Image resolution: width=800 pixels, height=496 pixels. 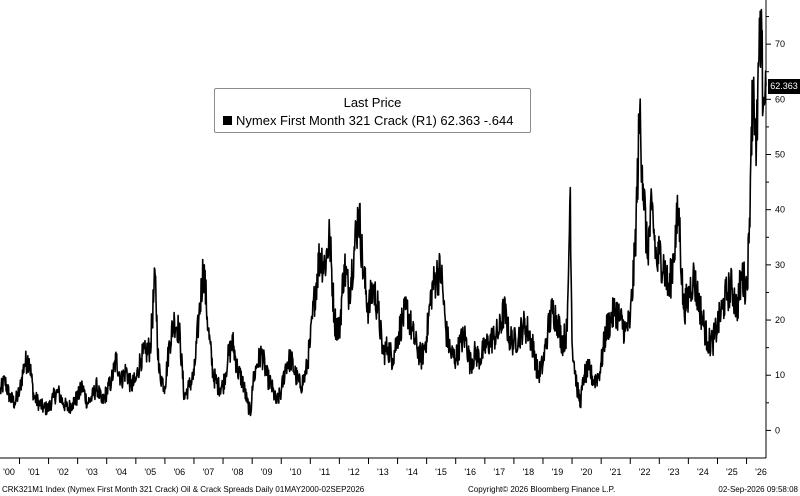 I want to click on legend-title: Last Price, so click(x=372, y=102).